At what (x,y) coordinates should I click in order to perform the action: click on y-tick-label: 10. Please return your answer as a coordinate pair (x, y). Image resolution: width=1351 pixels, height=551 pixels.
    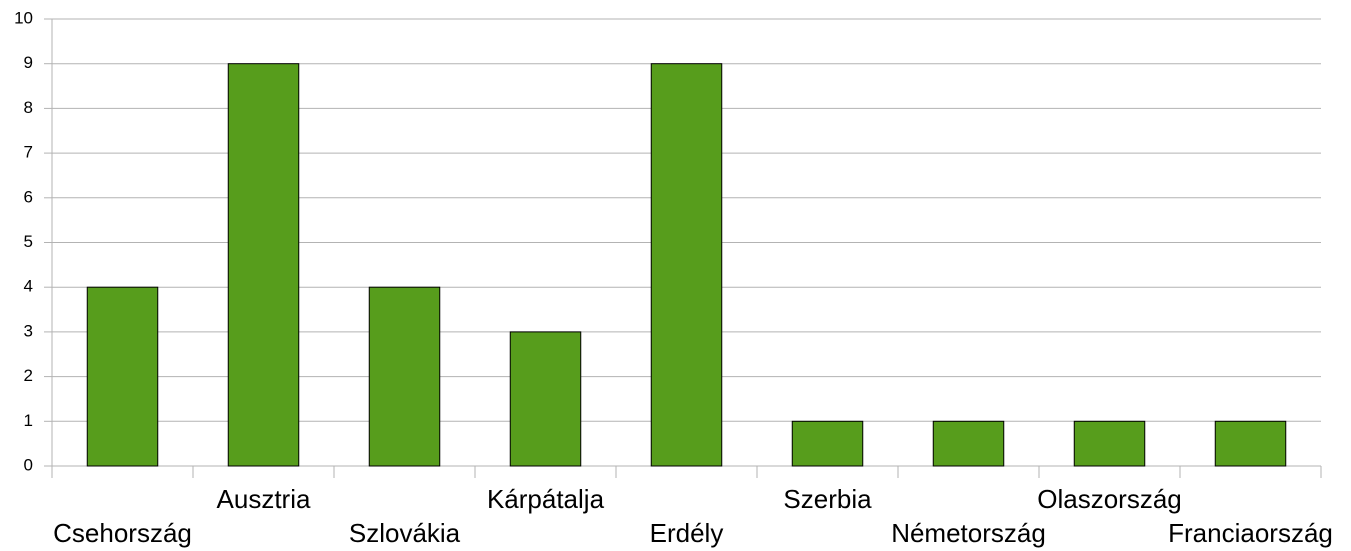
    Looking at the image, I should click on (23, 17).